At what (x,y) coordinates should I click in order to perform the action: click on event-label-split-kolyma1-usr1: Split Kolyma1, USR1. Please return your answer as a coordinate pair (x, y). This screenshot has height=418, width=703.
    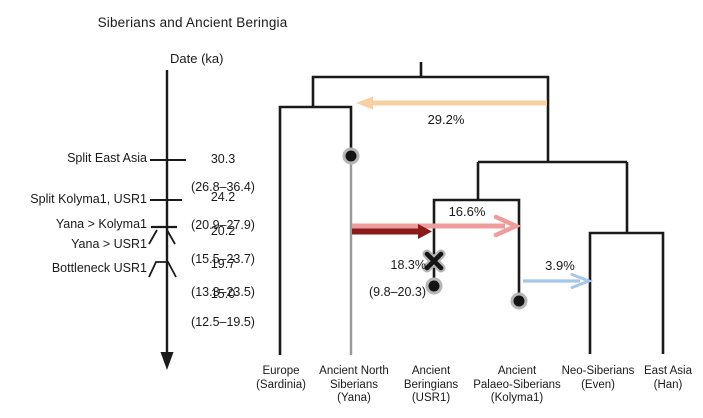
    Looking at the image, I should click on (88, 199).